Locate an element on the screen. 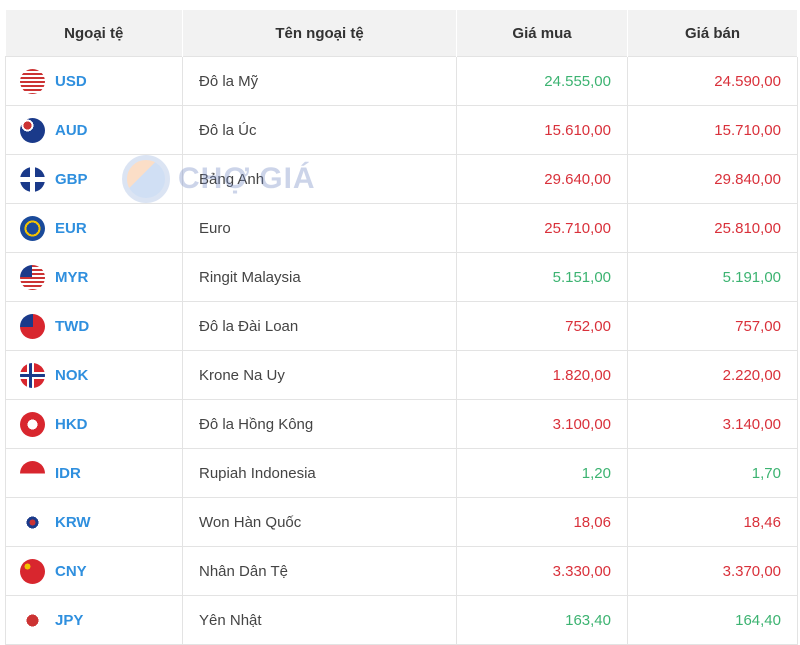 This screenshot has height=645, width=800. sell-price: 24.590,00 is located at coordinates (712, 81).